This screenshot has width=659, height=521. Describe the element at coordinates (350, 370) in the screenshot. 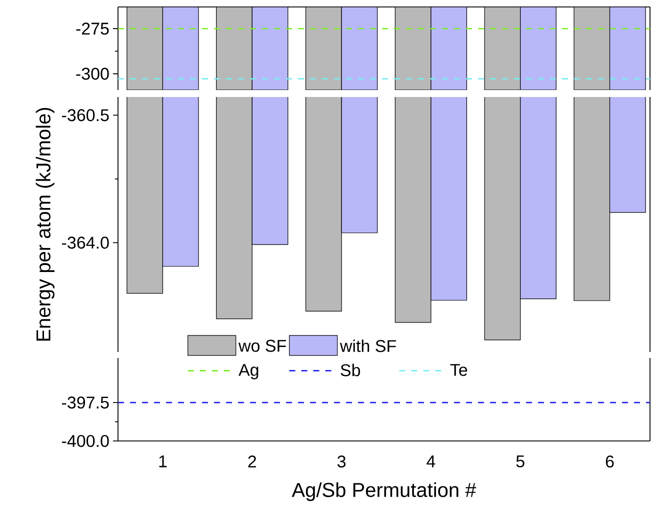

I see `text: Sb` at that location.